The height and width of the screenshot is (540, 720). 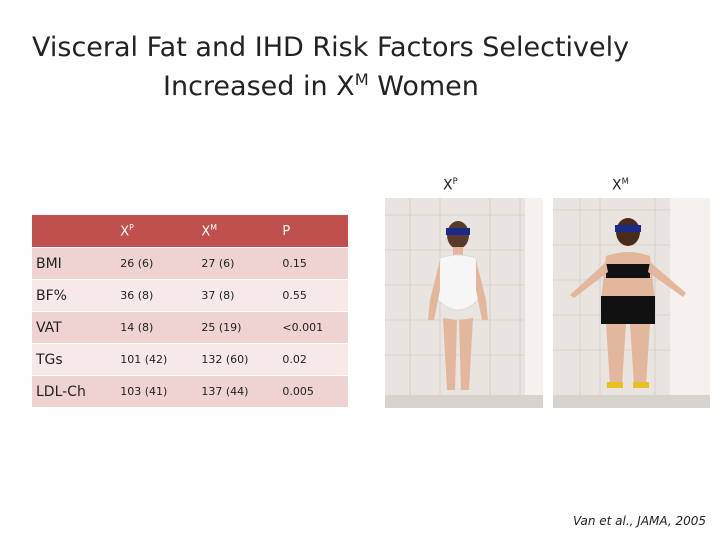 I want to click on table-cell: 0.55, so click(x=312, y=295).